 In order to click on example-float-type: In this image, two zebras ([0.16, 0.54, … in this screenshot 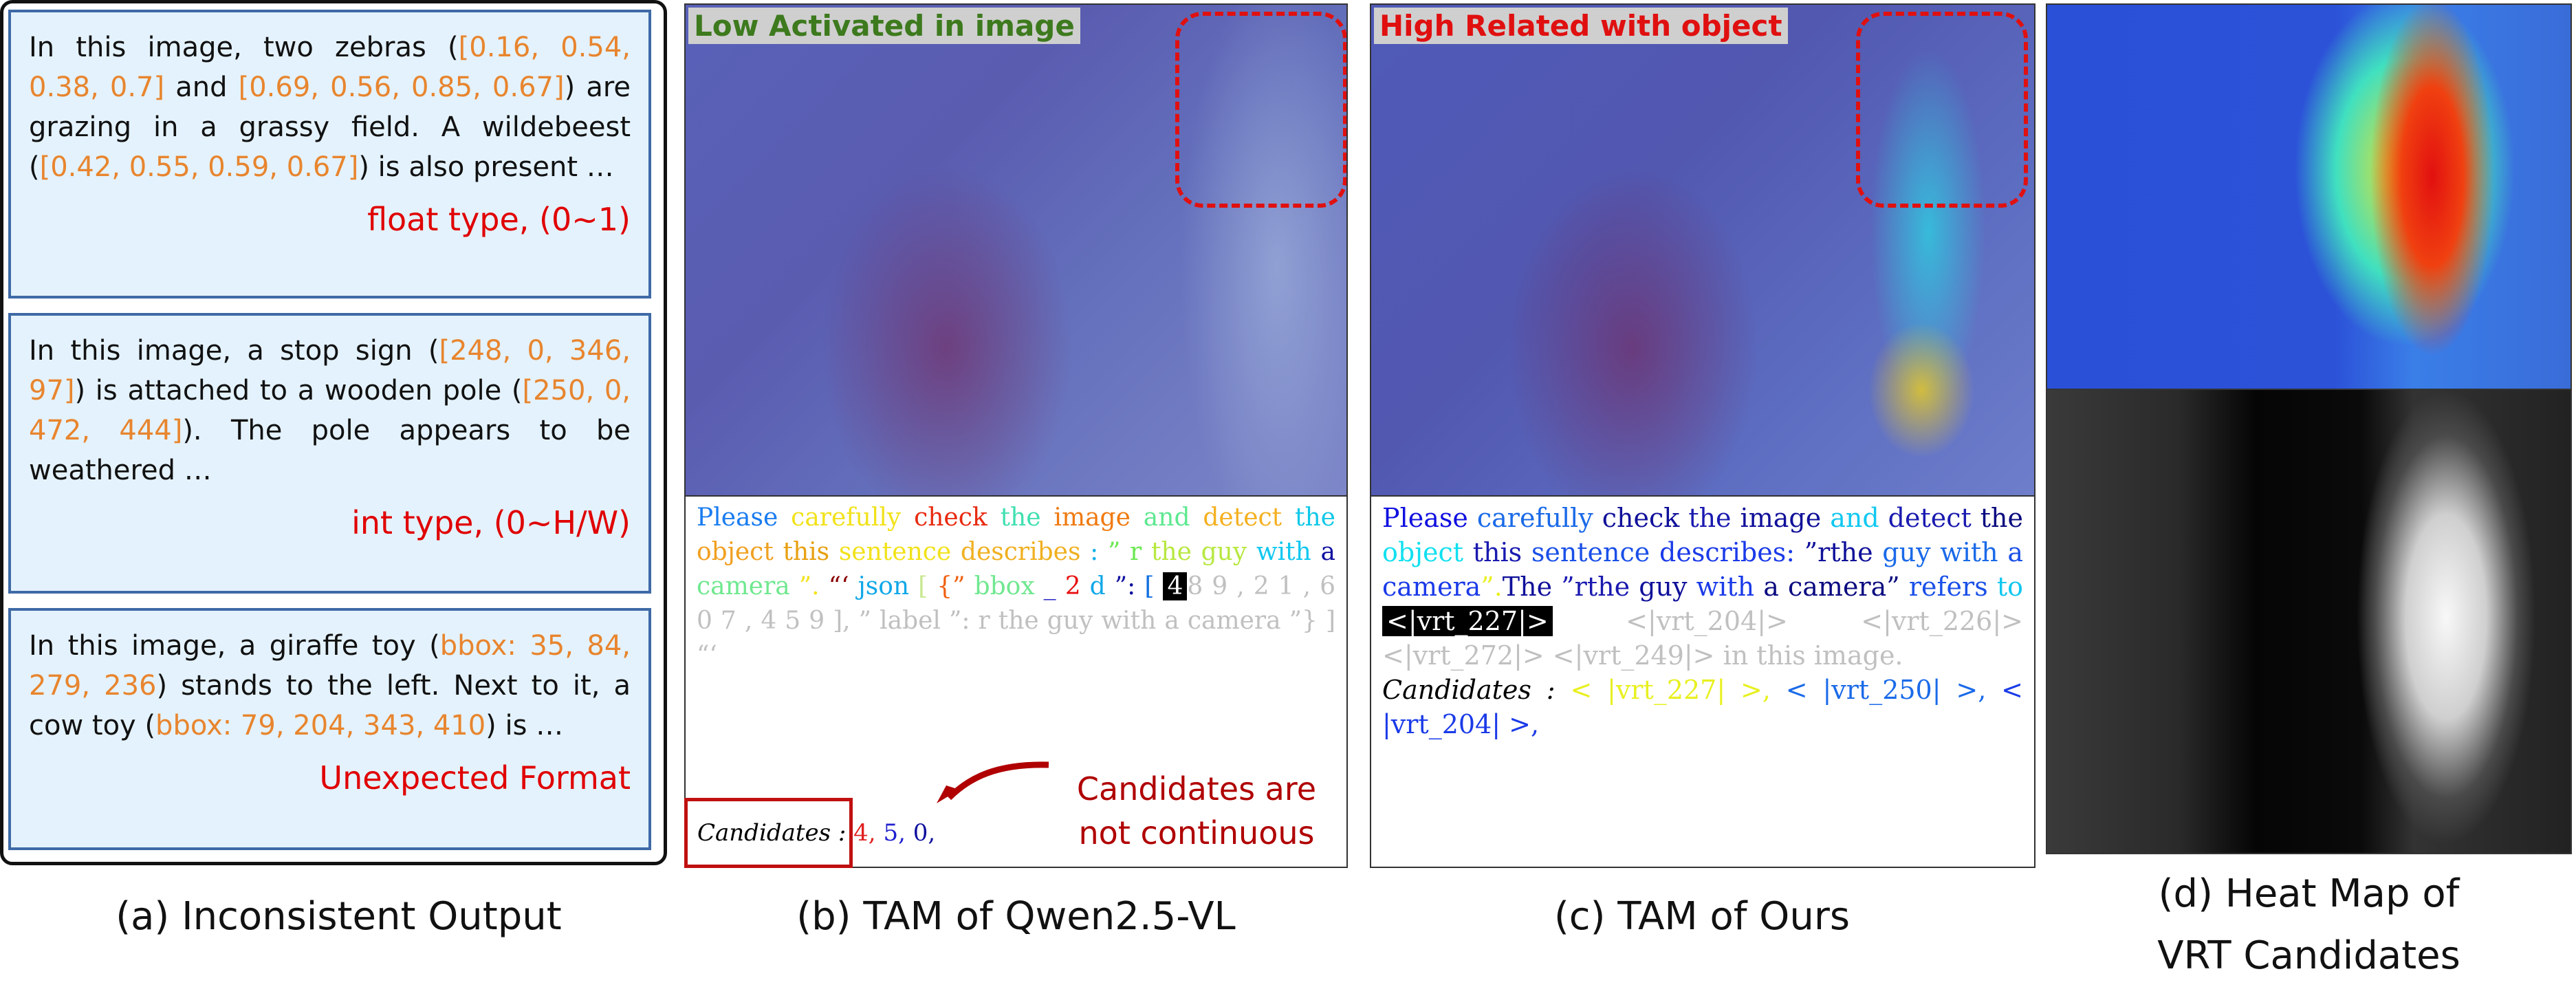, I will do `click(329, 154)`.